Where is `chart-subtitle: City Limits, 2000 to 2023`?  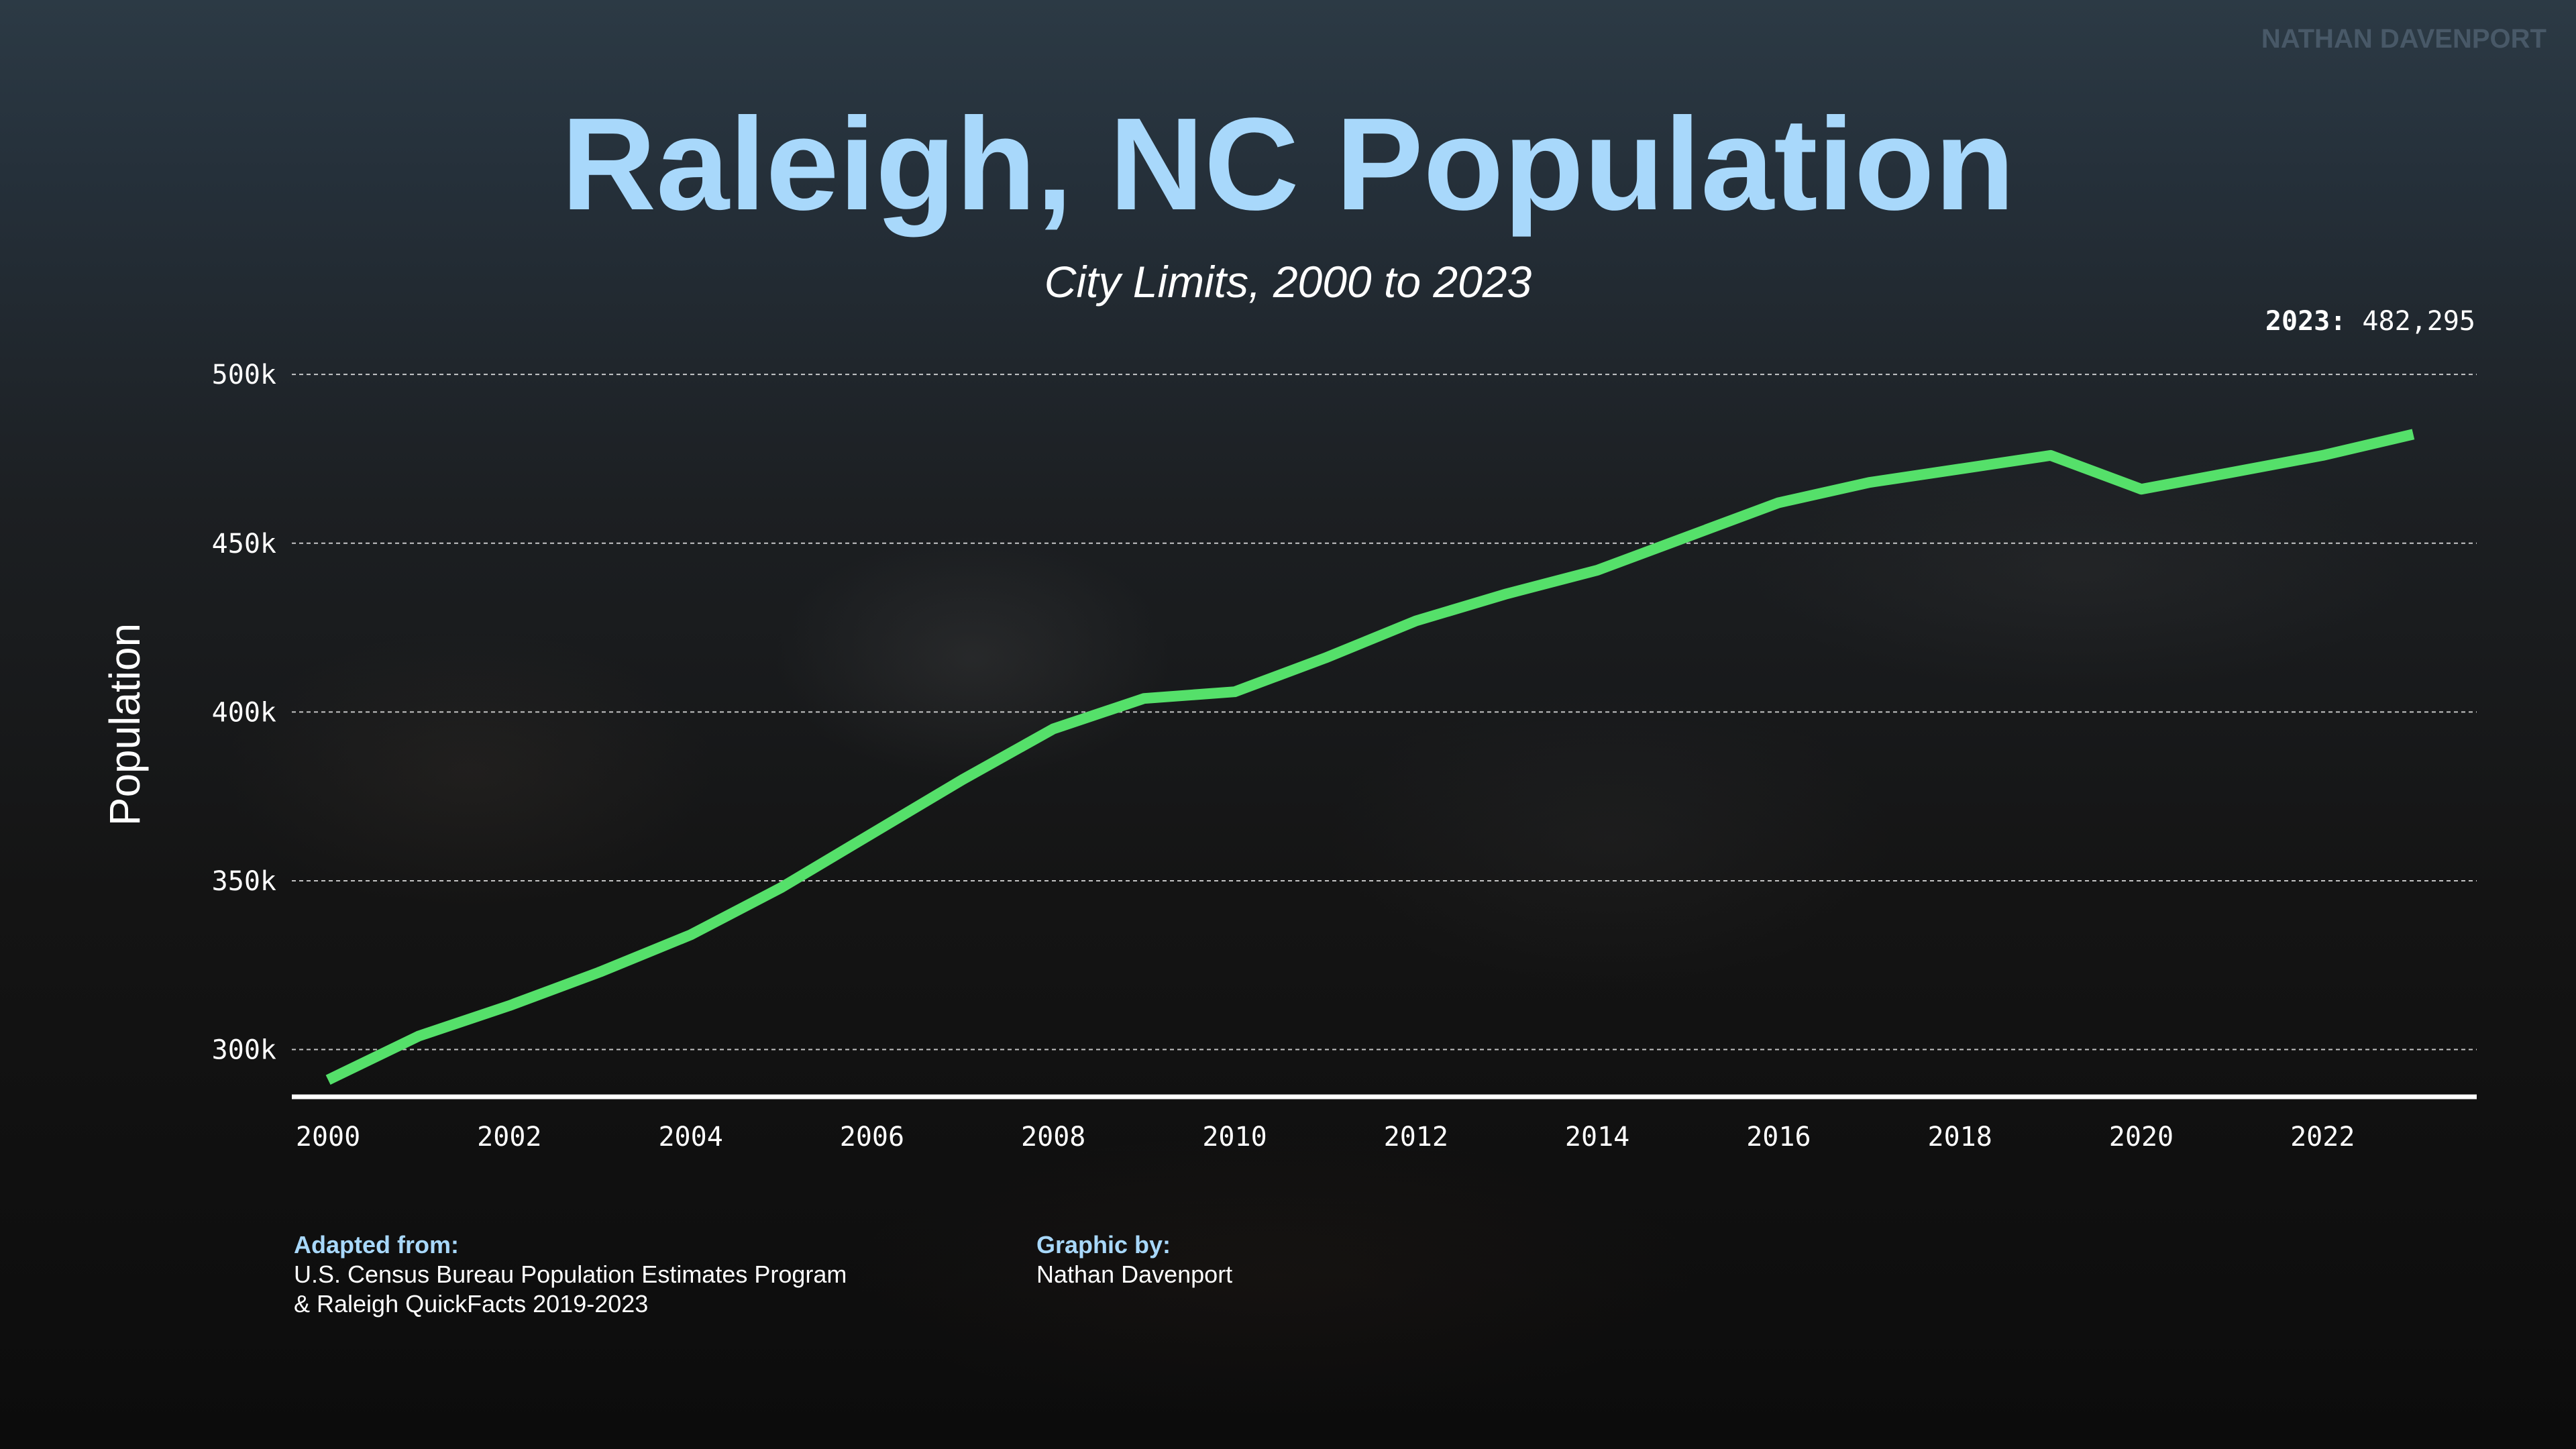
chart-subtitle: City Limits, 2000 to 2023 is located at coordinates (1288, 282).